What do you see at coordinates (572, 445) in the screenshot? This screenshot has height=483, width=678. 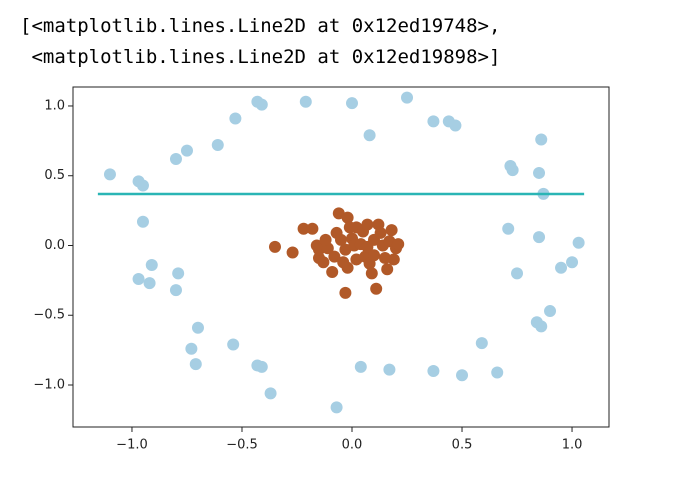 I see `x-tick-label: 1.0` at bounding box center [572, 445].